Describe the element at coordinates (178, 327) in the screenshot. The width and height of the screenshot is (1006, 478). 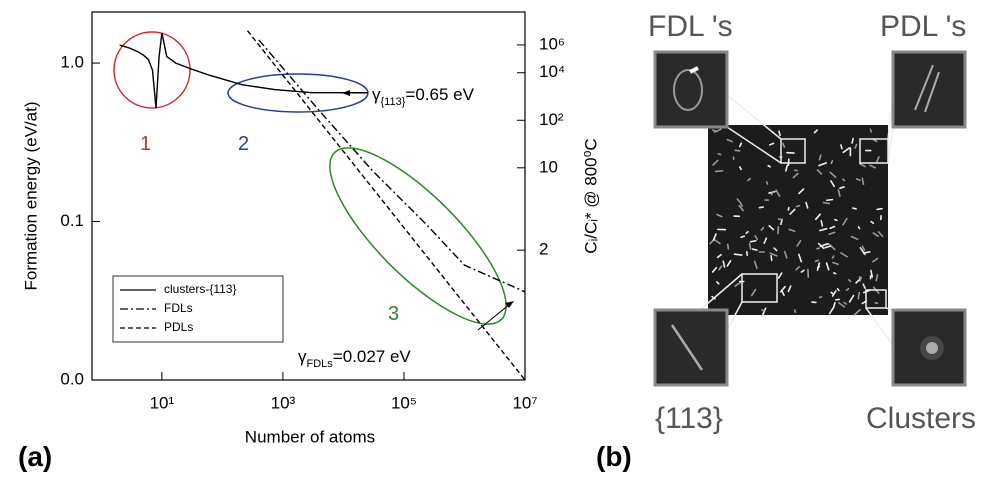
I see `legend-label: PDLs` at that location.